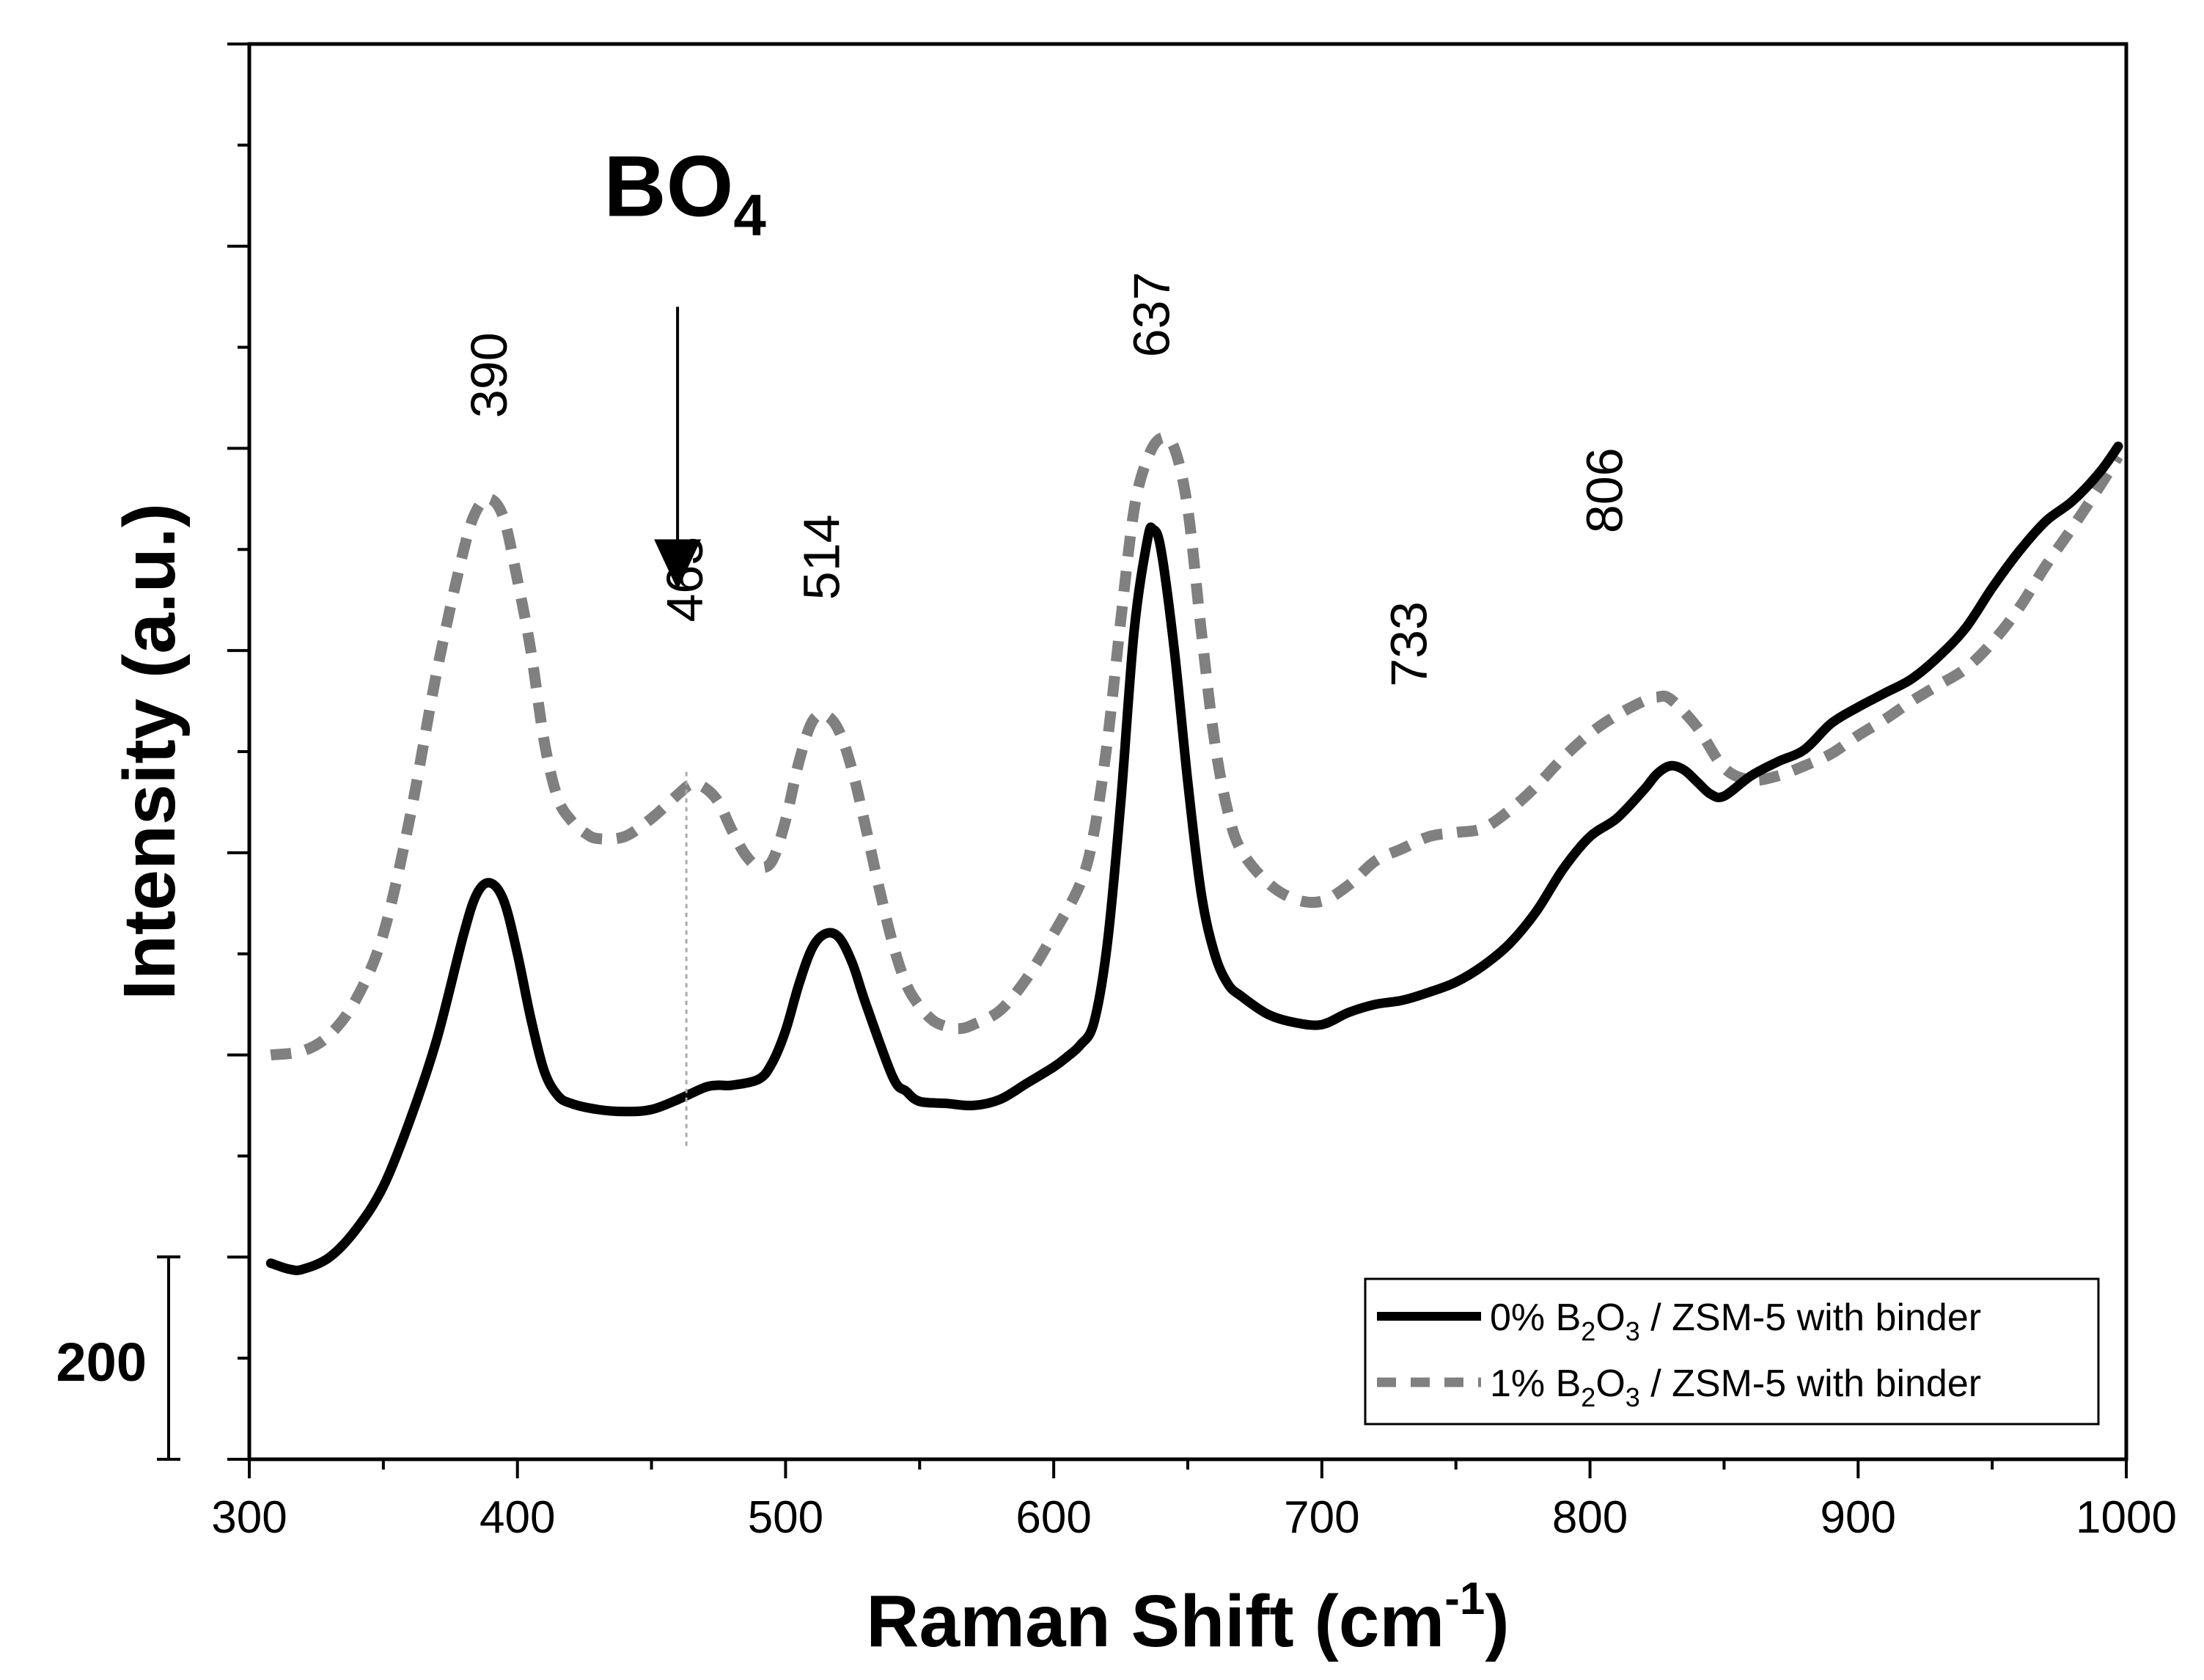  Describe the element at coordinates (1053, 1518) in the screenshot. I see `x-tick-label: 600` at that location.